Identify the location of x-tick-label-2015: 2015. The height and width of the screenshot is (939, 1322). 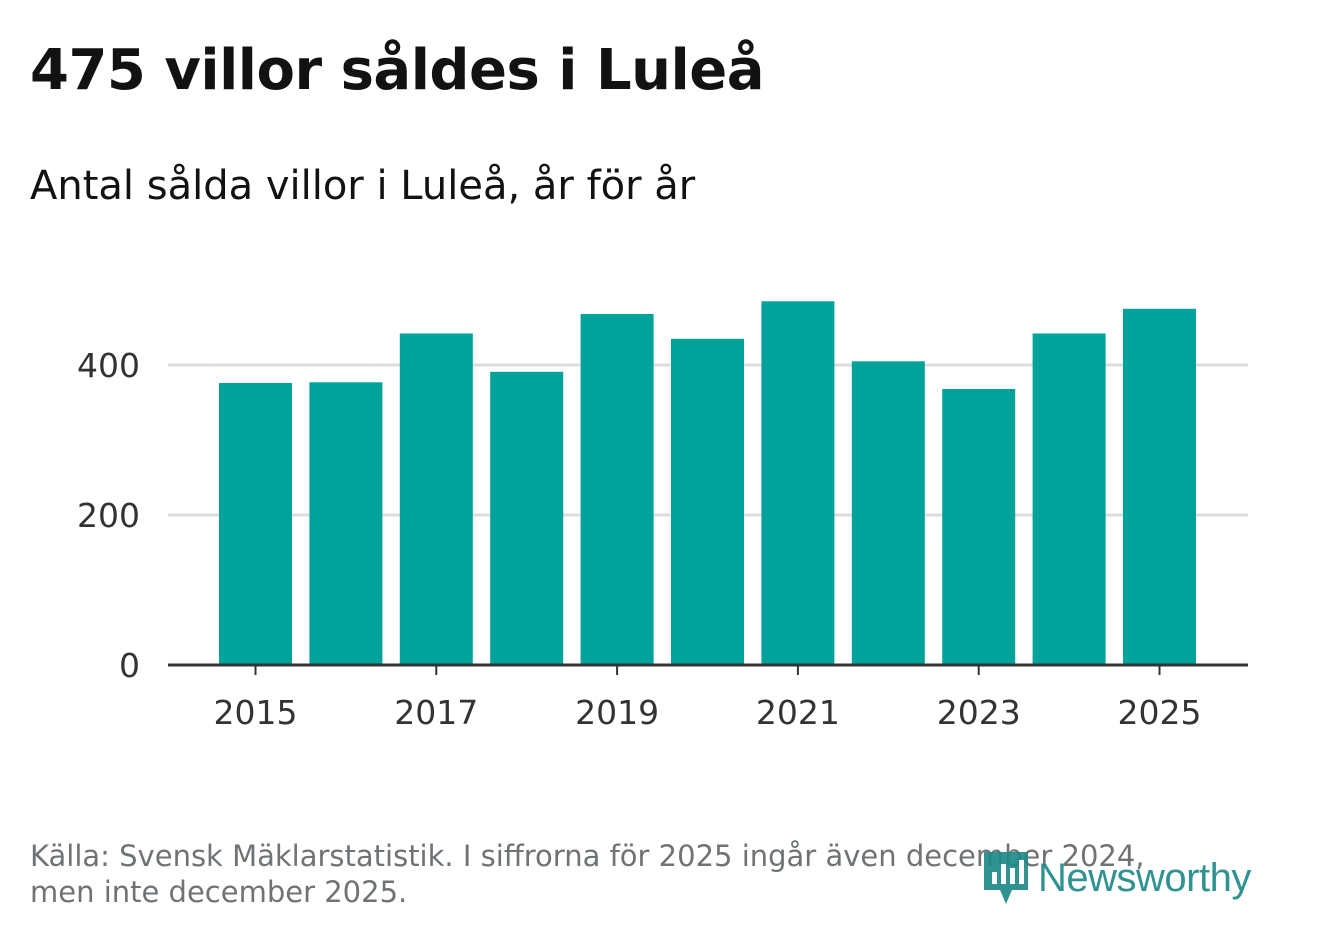
(256, 712).